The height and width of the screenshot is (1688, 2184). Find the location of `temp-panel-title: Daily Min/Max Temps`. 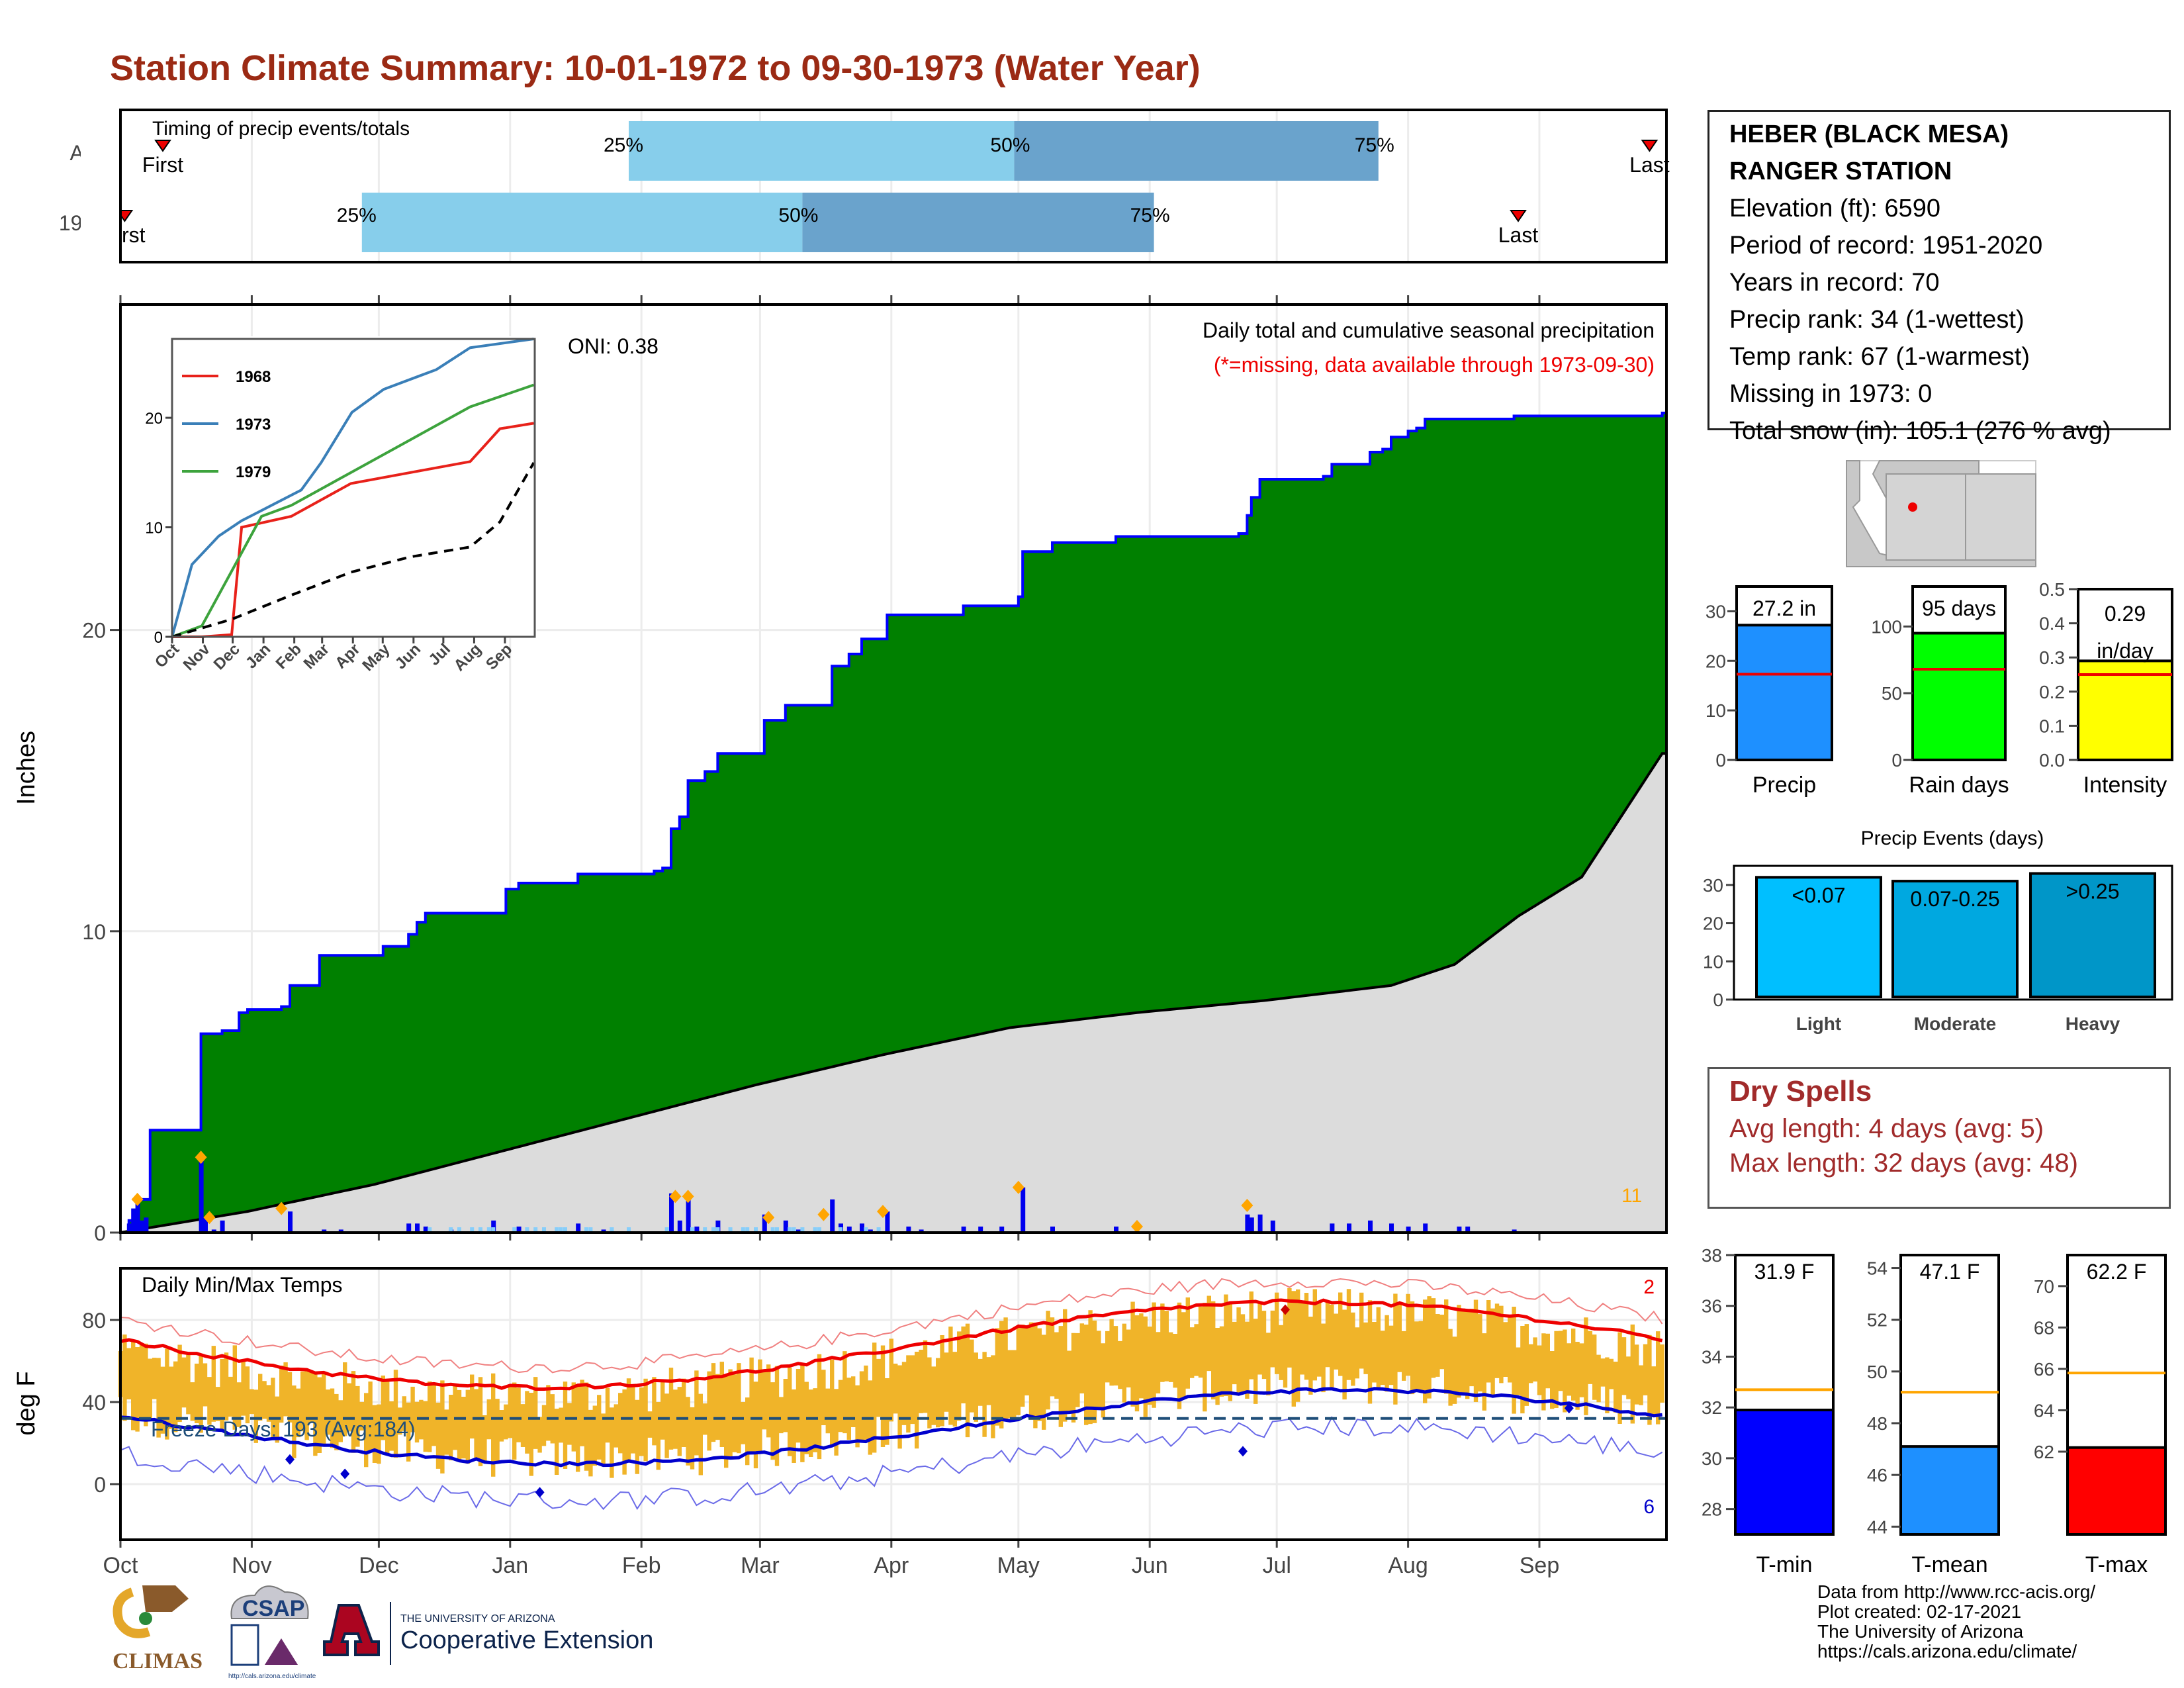

temp-panel-title: Daily Min/Max Temps is located at coordinates (242, 1285).